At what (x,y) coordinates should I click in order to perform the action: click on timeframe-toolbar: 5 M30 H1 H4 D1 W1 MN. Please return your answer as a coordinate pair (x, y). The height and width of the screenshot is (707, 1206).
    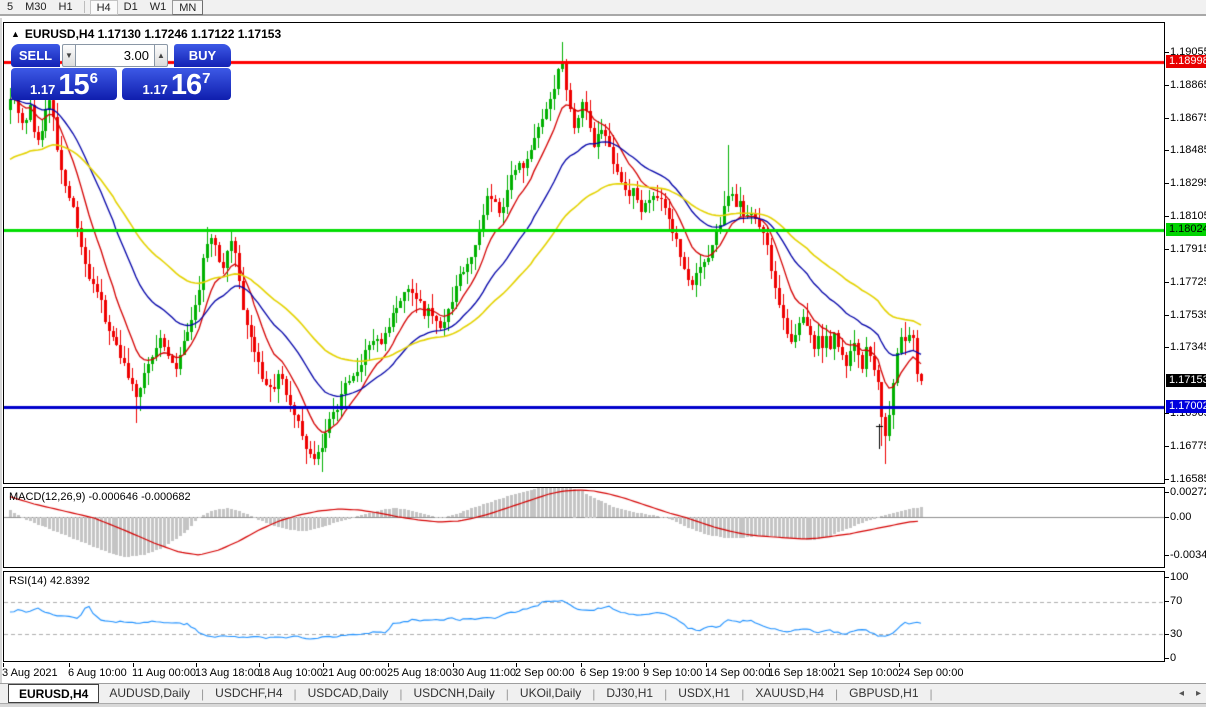
    Looking at the image, I should click on (603, 8).